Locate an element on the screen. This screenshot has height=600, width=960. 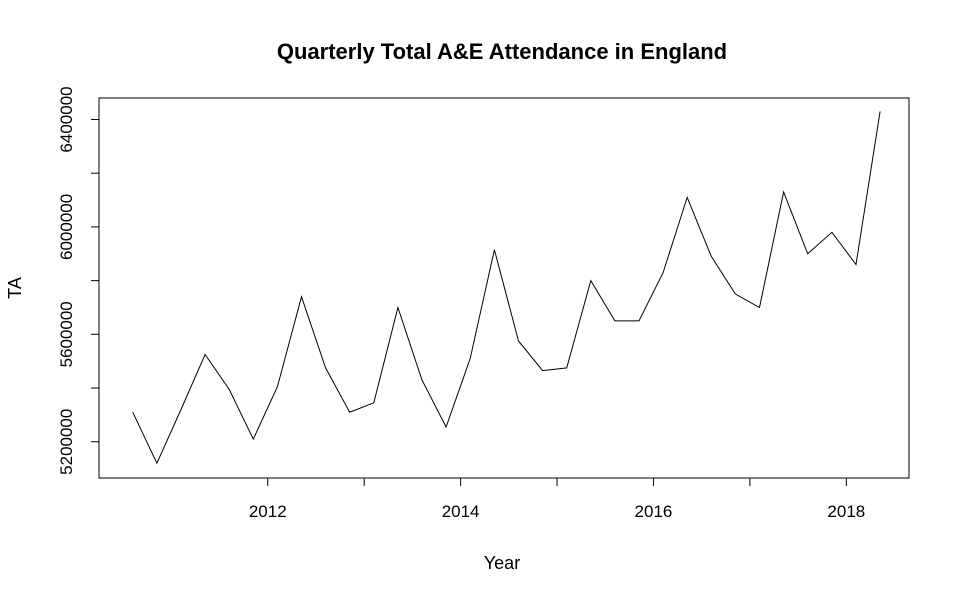
y-axis-label: TA is located at coordinates (15, 288).